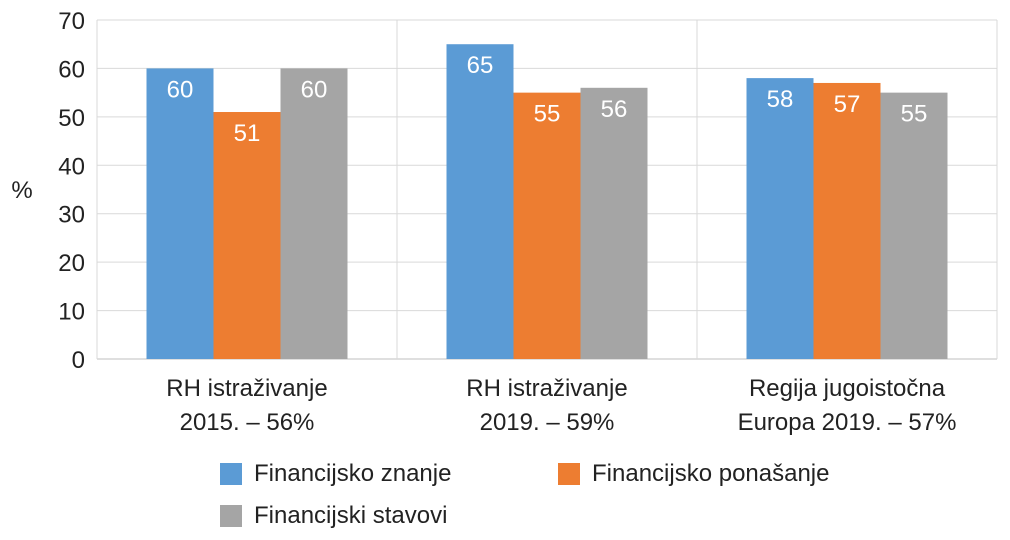 This screenshot has width=1010, height=540. What do you see at coordinates (480, 65) in the screenshot?
I see `data-label: 65` at bounding box center [480, 65].